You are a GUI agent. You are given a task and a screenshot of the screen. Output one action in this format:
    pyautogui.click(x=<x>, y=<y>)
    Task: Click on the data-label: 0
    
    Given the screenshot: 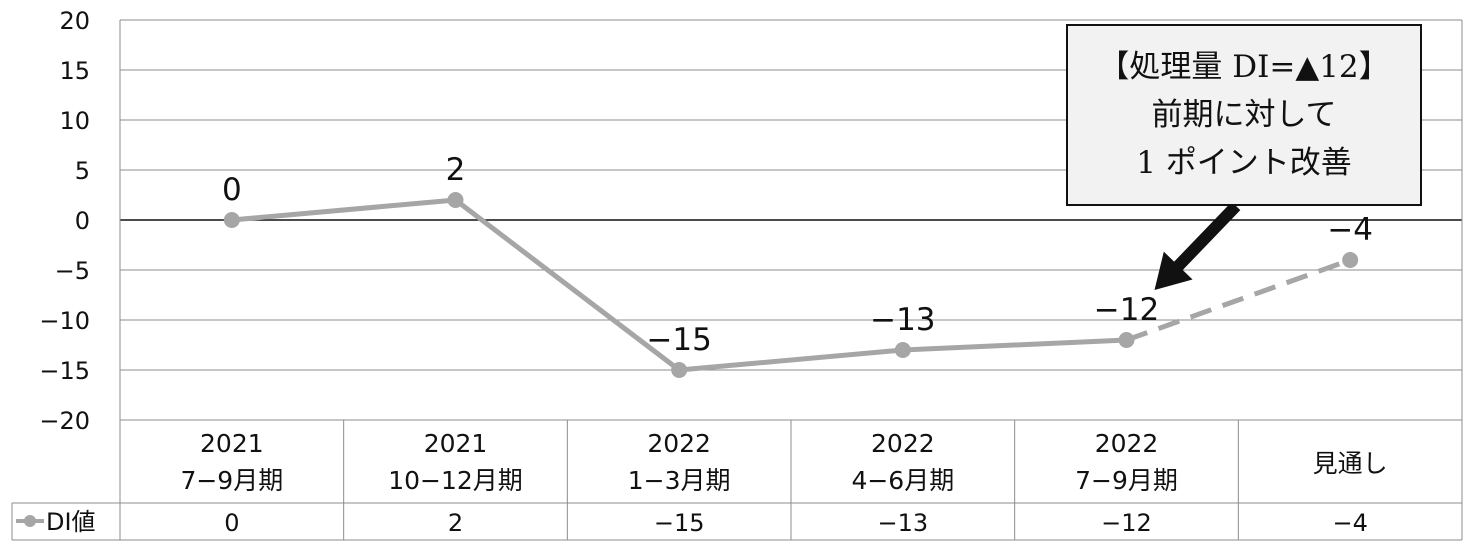 What is the action you would take?
    pyautogui.click(x=232, y=190)
    